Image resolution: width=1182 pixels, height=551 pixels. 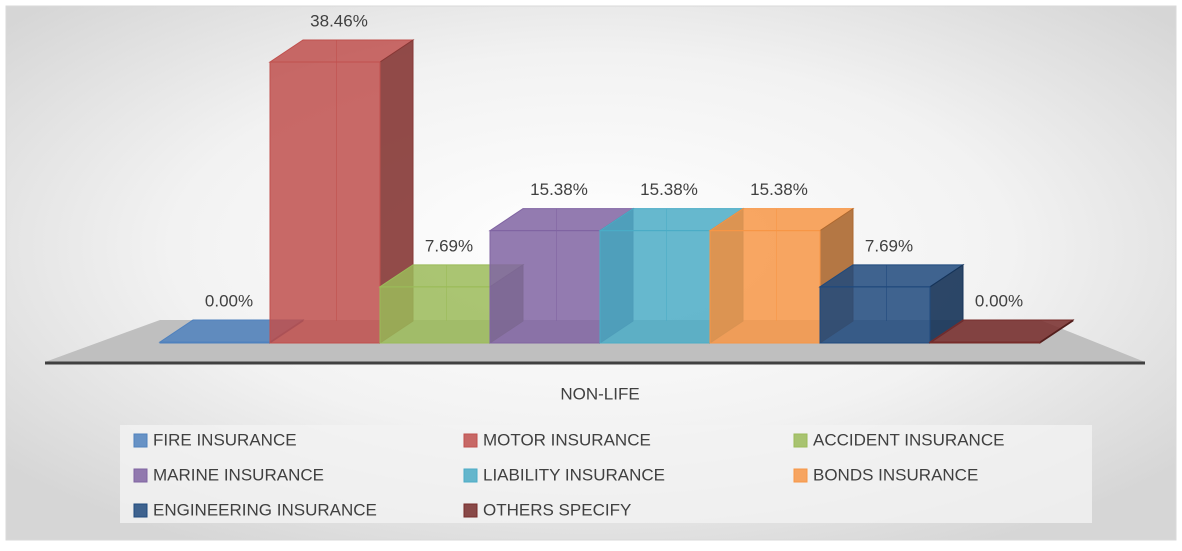 I want to click on legend-label: FIRE INSURANCE, so click(x=225, y=439).